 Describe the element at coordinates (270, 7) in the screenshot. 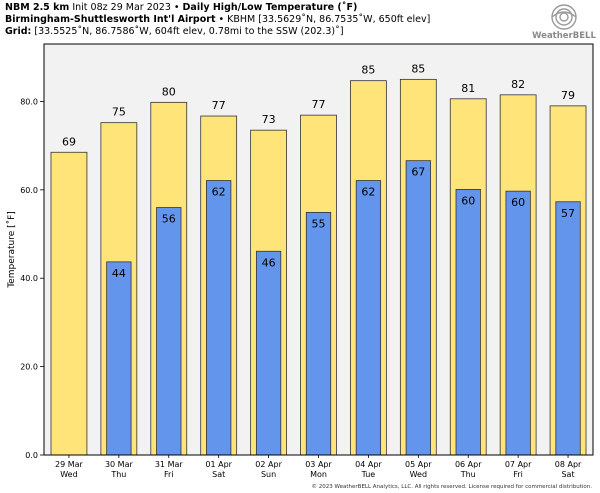

I see `chart-title: Daily High/Low Temperature (˚F)` at that location.